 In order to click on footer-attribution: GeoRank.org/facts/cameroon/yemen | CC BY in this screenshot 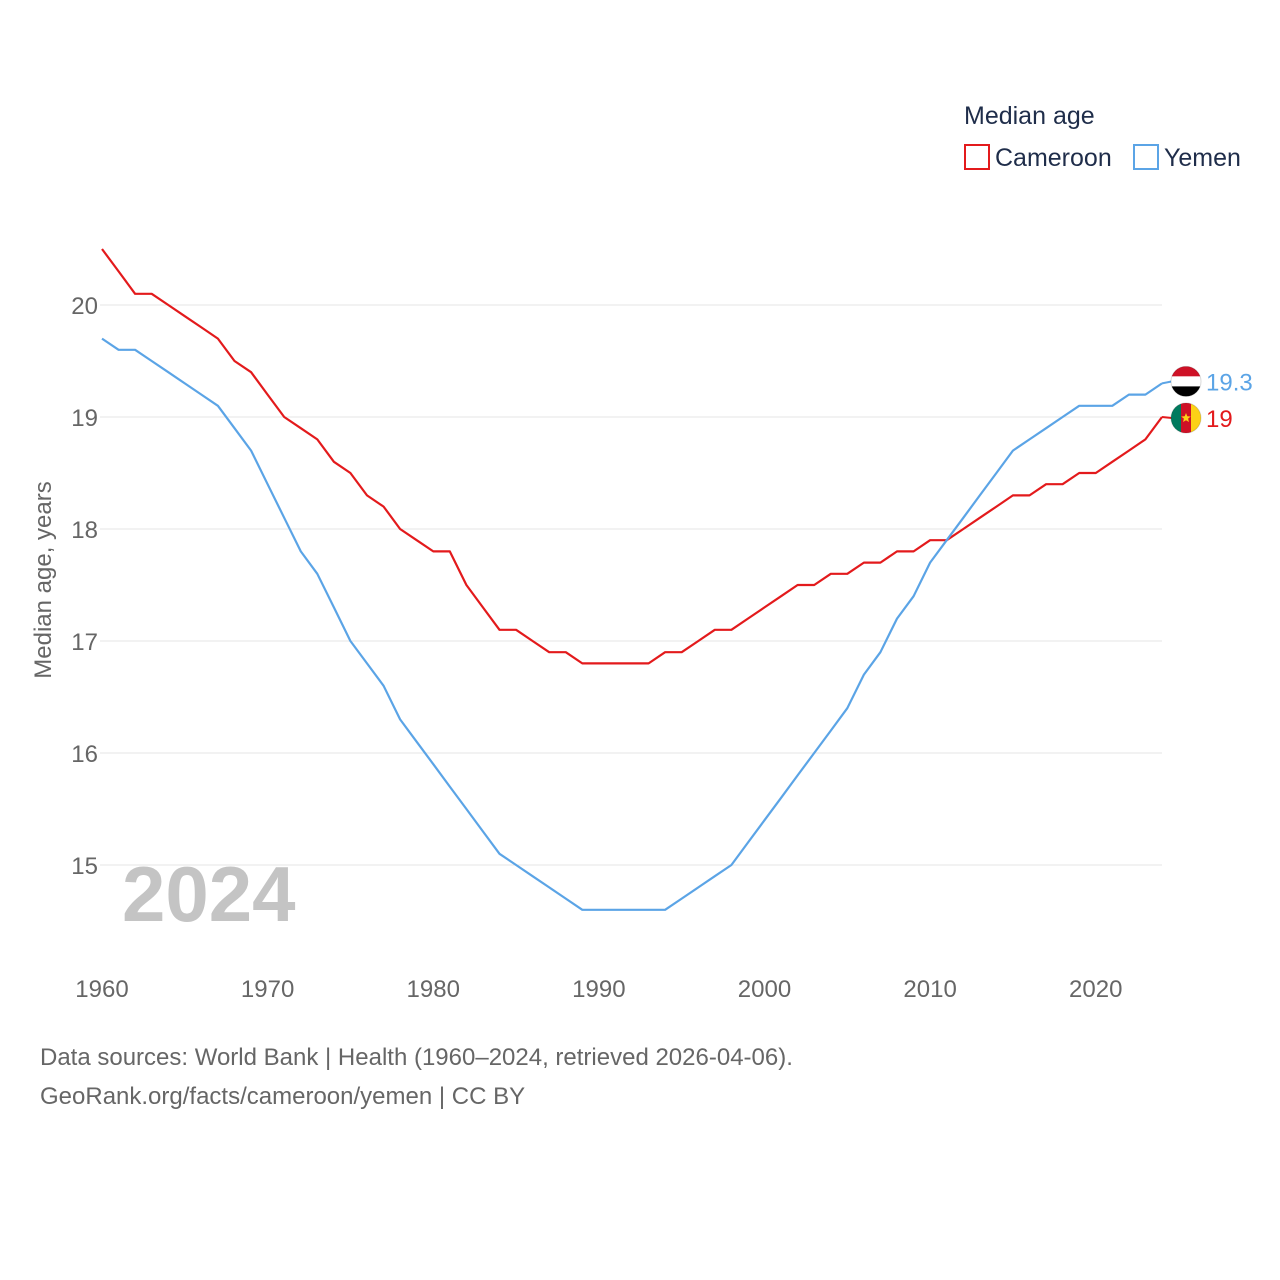, I will do `click(283, 1096)`.